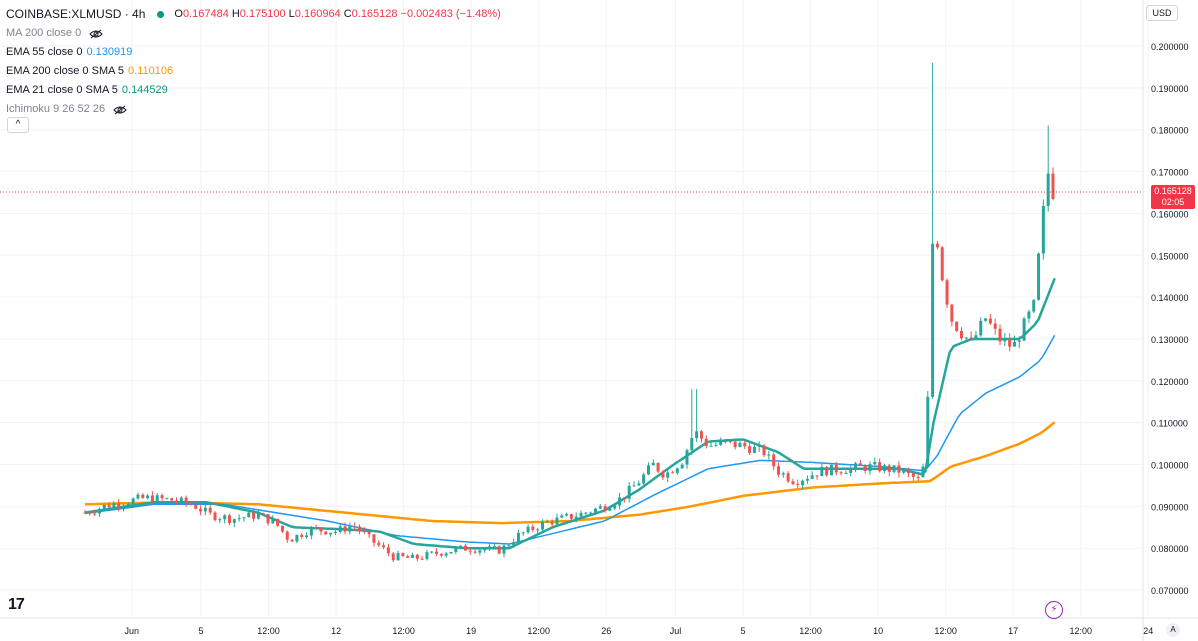  What do you see at coordinates (255, 109) in the screenshot?
I see `indicator-ichimoku: Ichimoku 9 26 52 26` at bounding box center [255, 109].